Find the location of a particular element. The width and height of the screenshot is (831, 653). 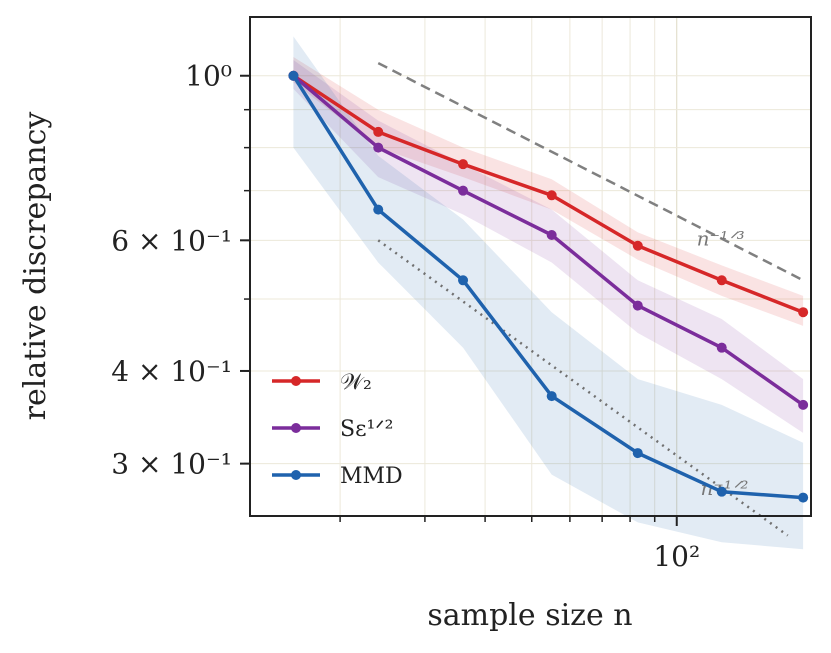

legend-label: 𝒲₂ is located at coordinates (356, 382).